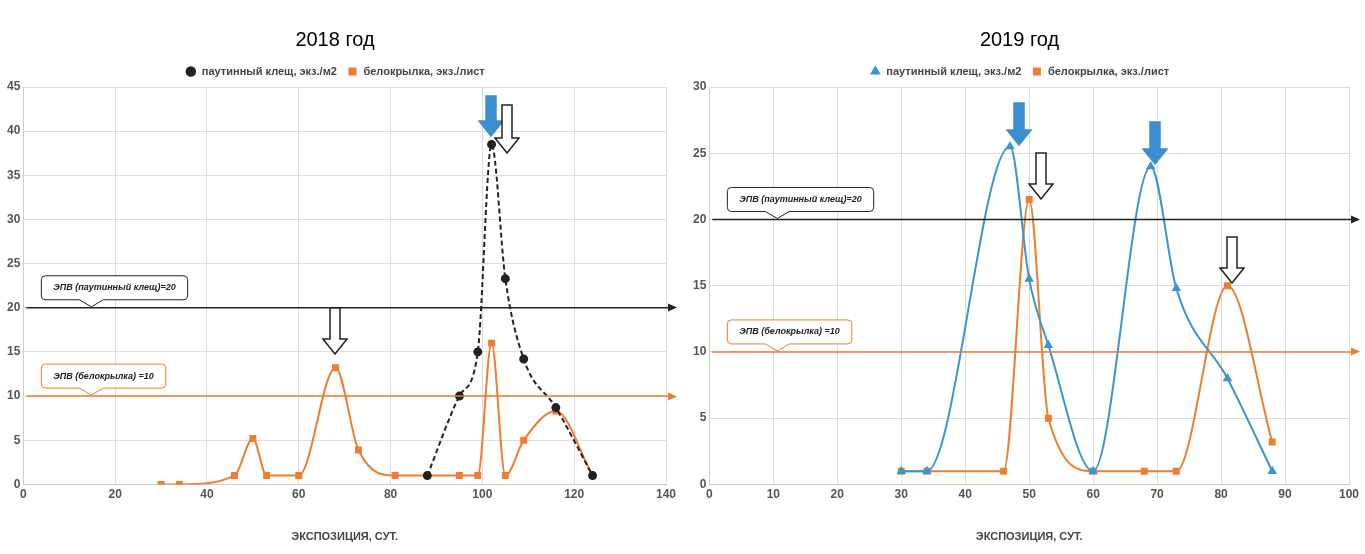 The width and height of the screenshot is (1365, 554). I want to click on x-tick-label: 30, so click(901, 493).